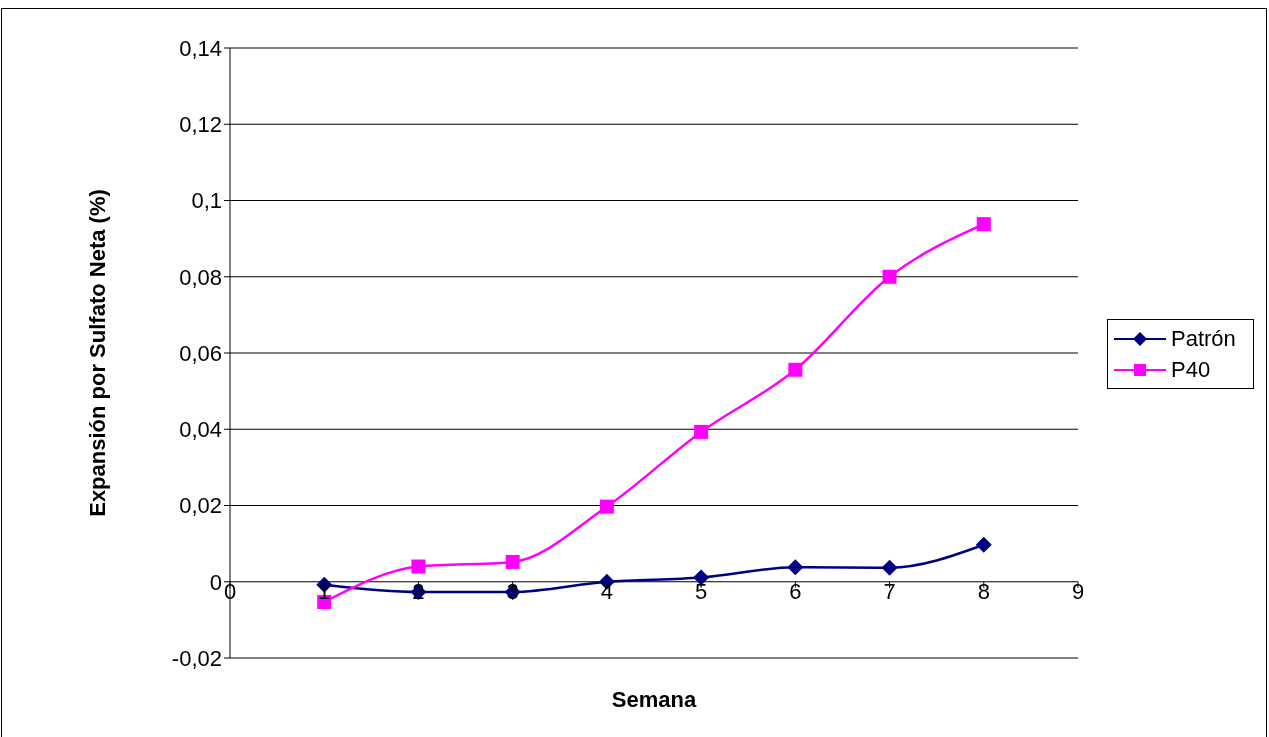 Image resolution: width=1269 pixels, height=737 pixels. I want to click on legend-label: Patrón, so click(1203, 338).